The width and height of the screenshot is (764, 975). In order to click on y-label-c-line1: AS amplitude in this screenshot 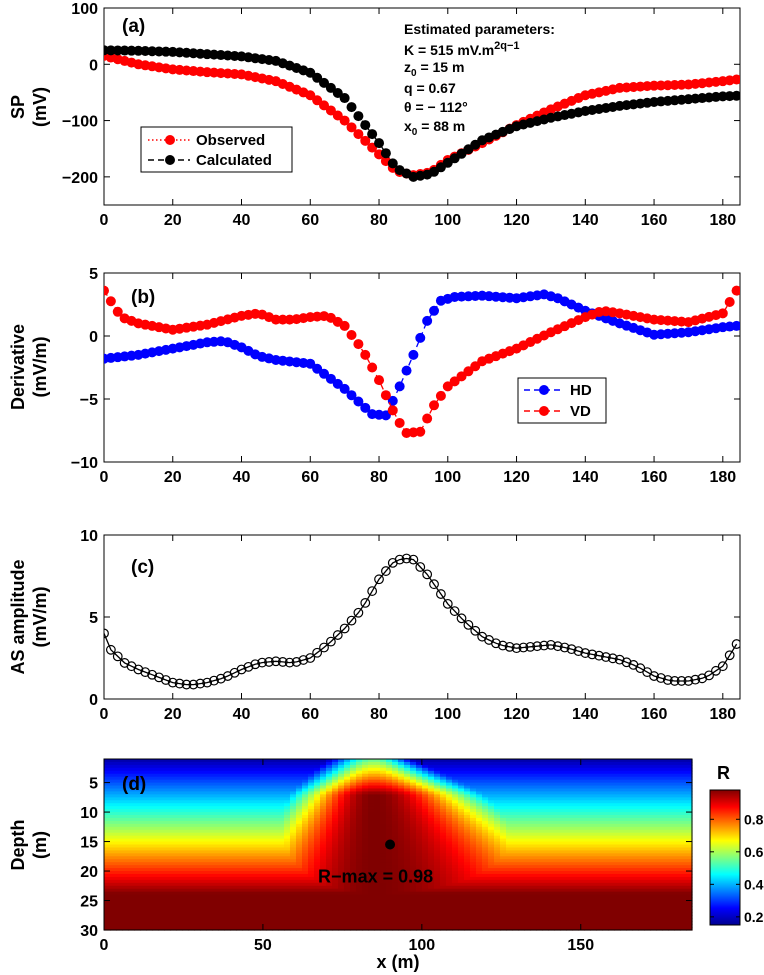, I will do `click(18, 616)`.